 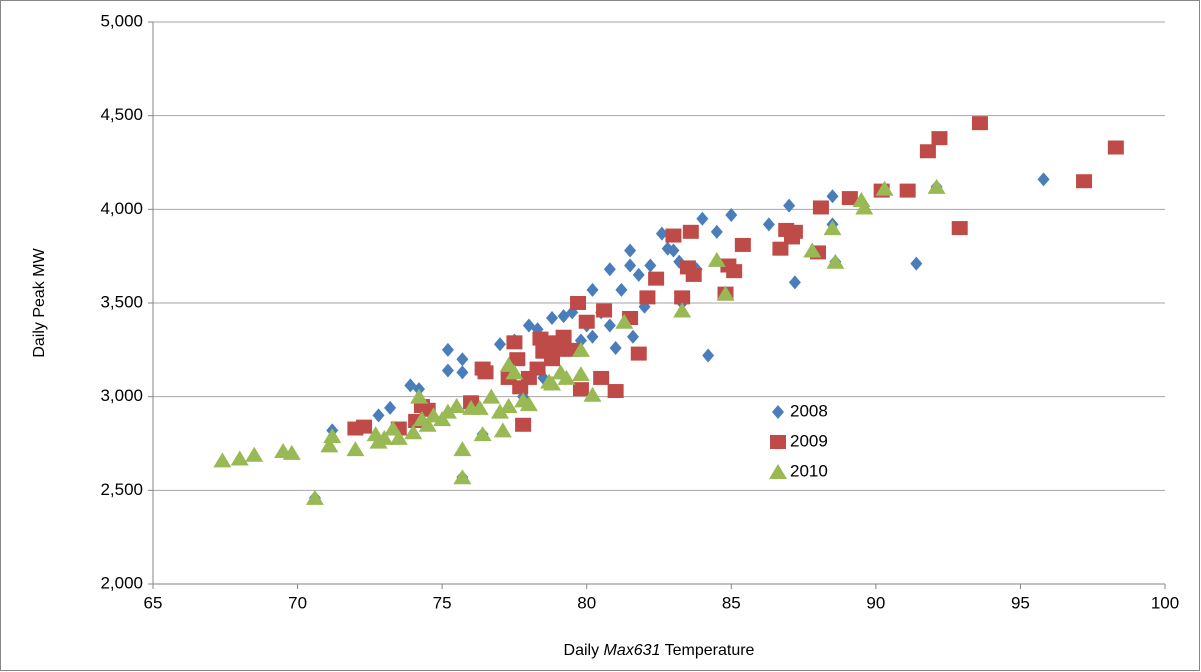 I want to click on legend-label: 2008, so click(x=809, y=410).